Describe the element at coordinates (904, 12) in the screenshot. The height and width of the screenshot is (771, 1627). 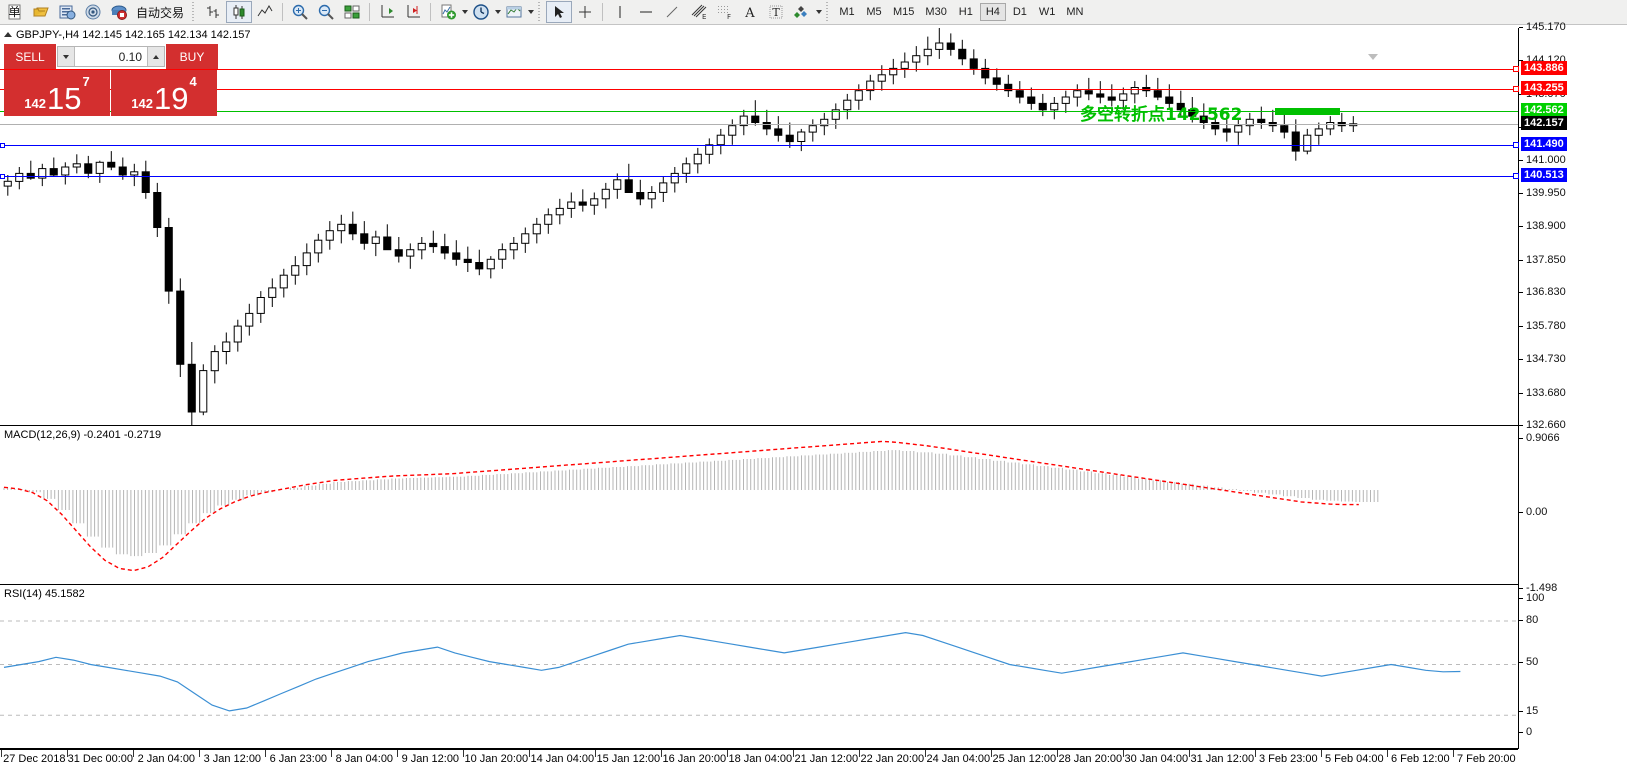
I see `timeframe-button-m15: M15` at that location.